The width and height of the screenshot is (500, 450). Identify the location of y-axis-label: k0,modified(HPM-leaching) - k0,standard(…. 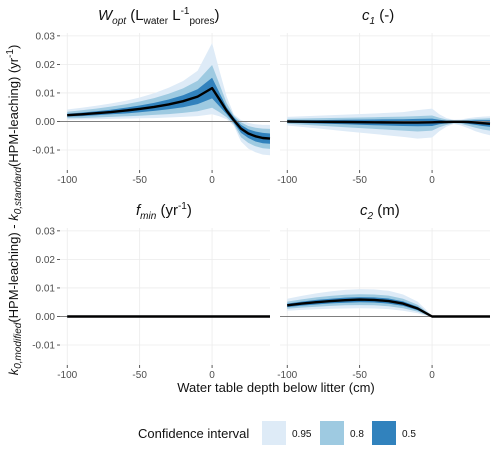
(14, 210).